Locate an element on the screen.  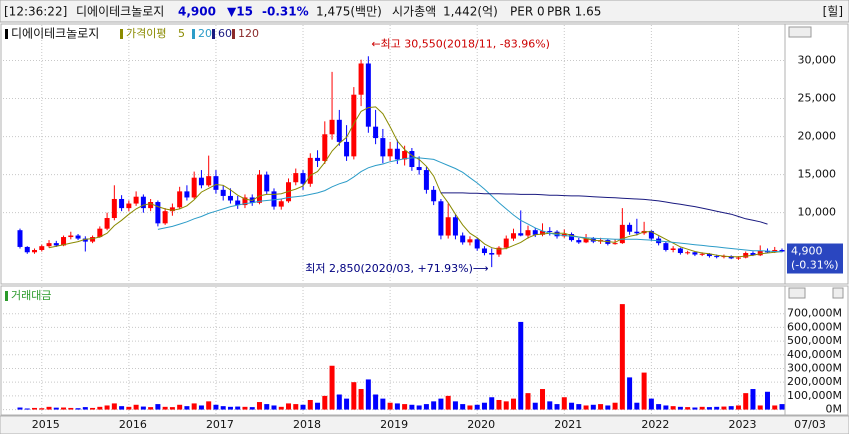
header-bar is located at coordinates (424, 11).